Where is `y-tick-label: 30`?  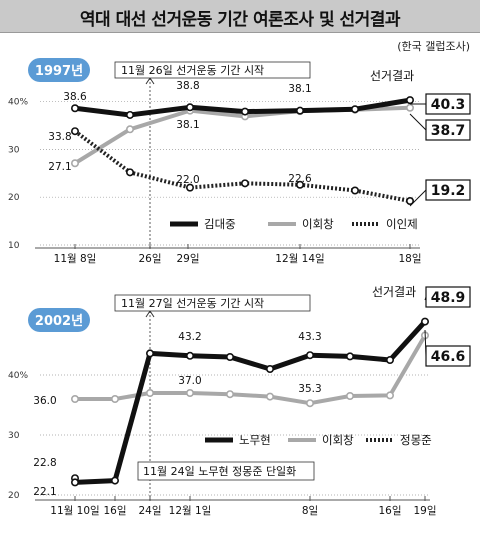
y-tick-label: 30 is located at coordinates (14, 436).